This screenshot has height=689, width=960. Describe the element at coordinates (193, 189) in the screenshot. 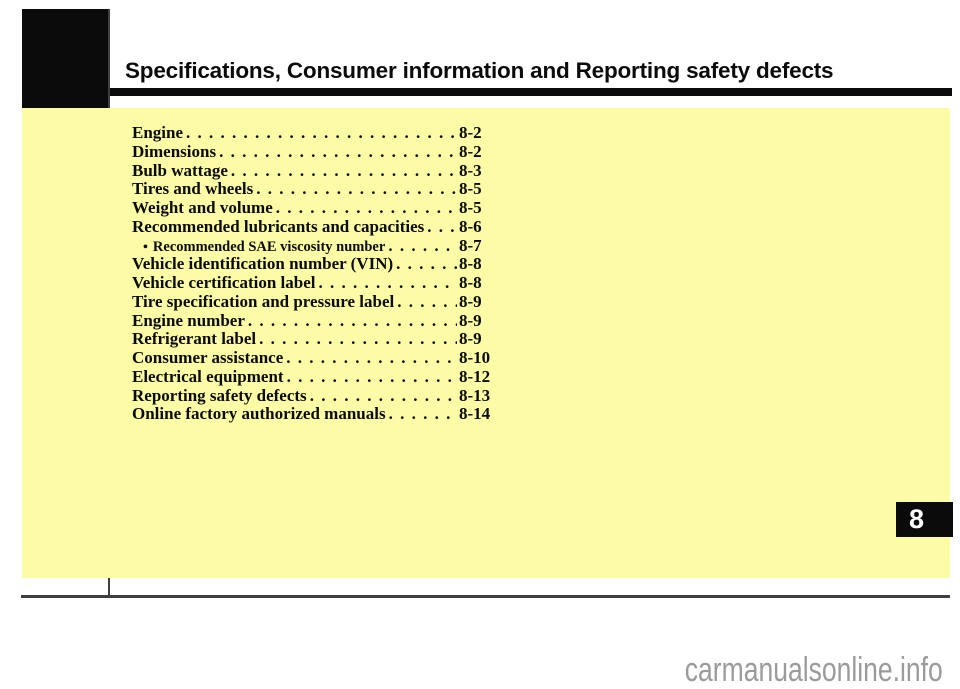

I see `toc-entry-label: Tires and wheels` at that location.